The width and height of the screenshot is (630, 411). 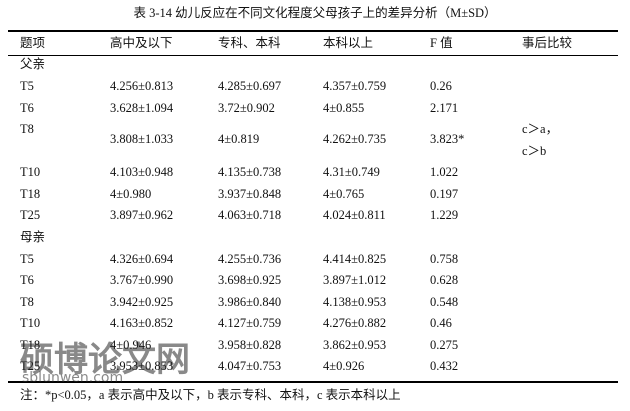 What do you see at coordinates (444, 344) in the screenshot?
I see `cell: 0.275` at bounding box center [444, 344].